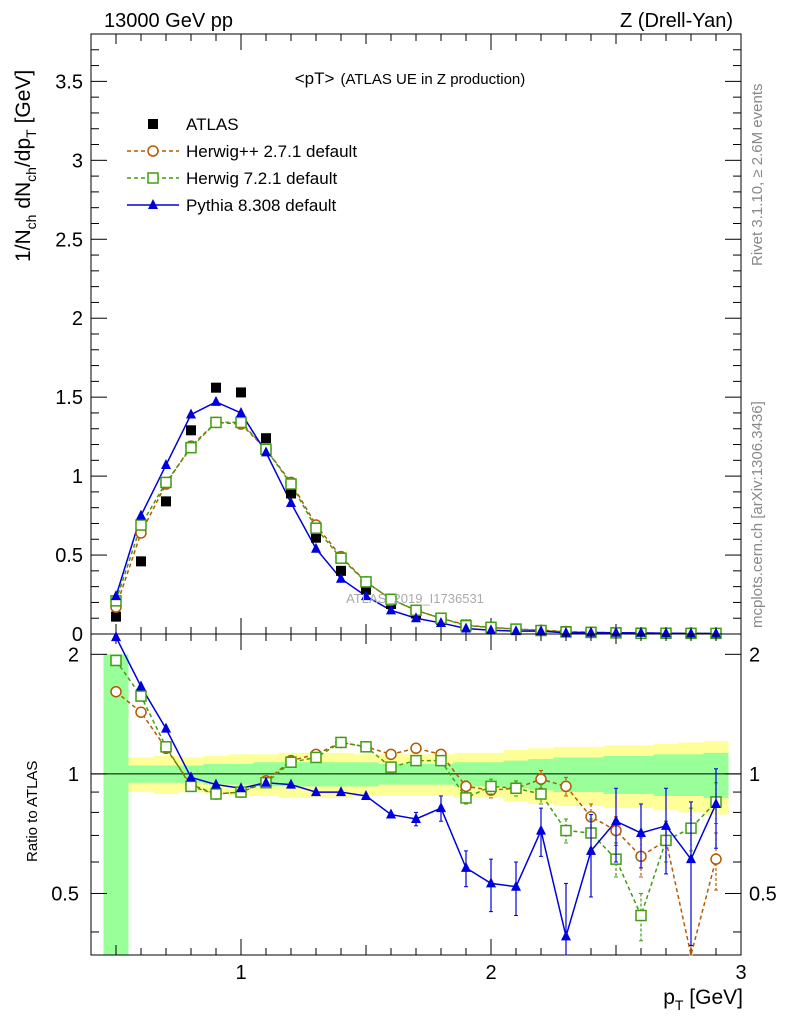  Describe the element at coordinates (240, 973) in the screenshot. I see `x-tick-label: 1` at that location.